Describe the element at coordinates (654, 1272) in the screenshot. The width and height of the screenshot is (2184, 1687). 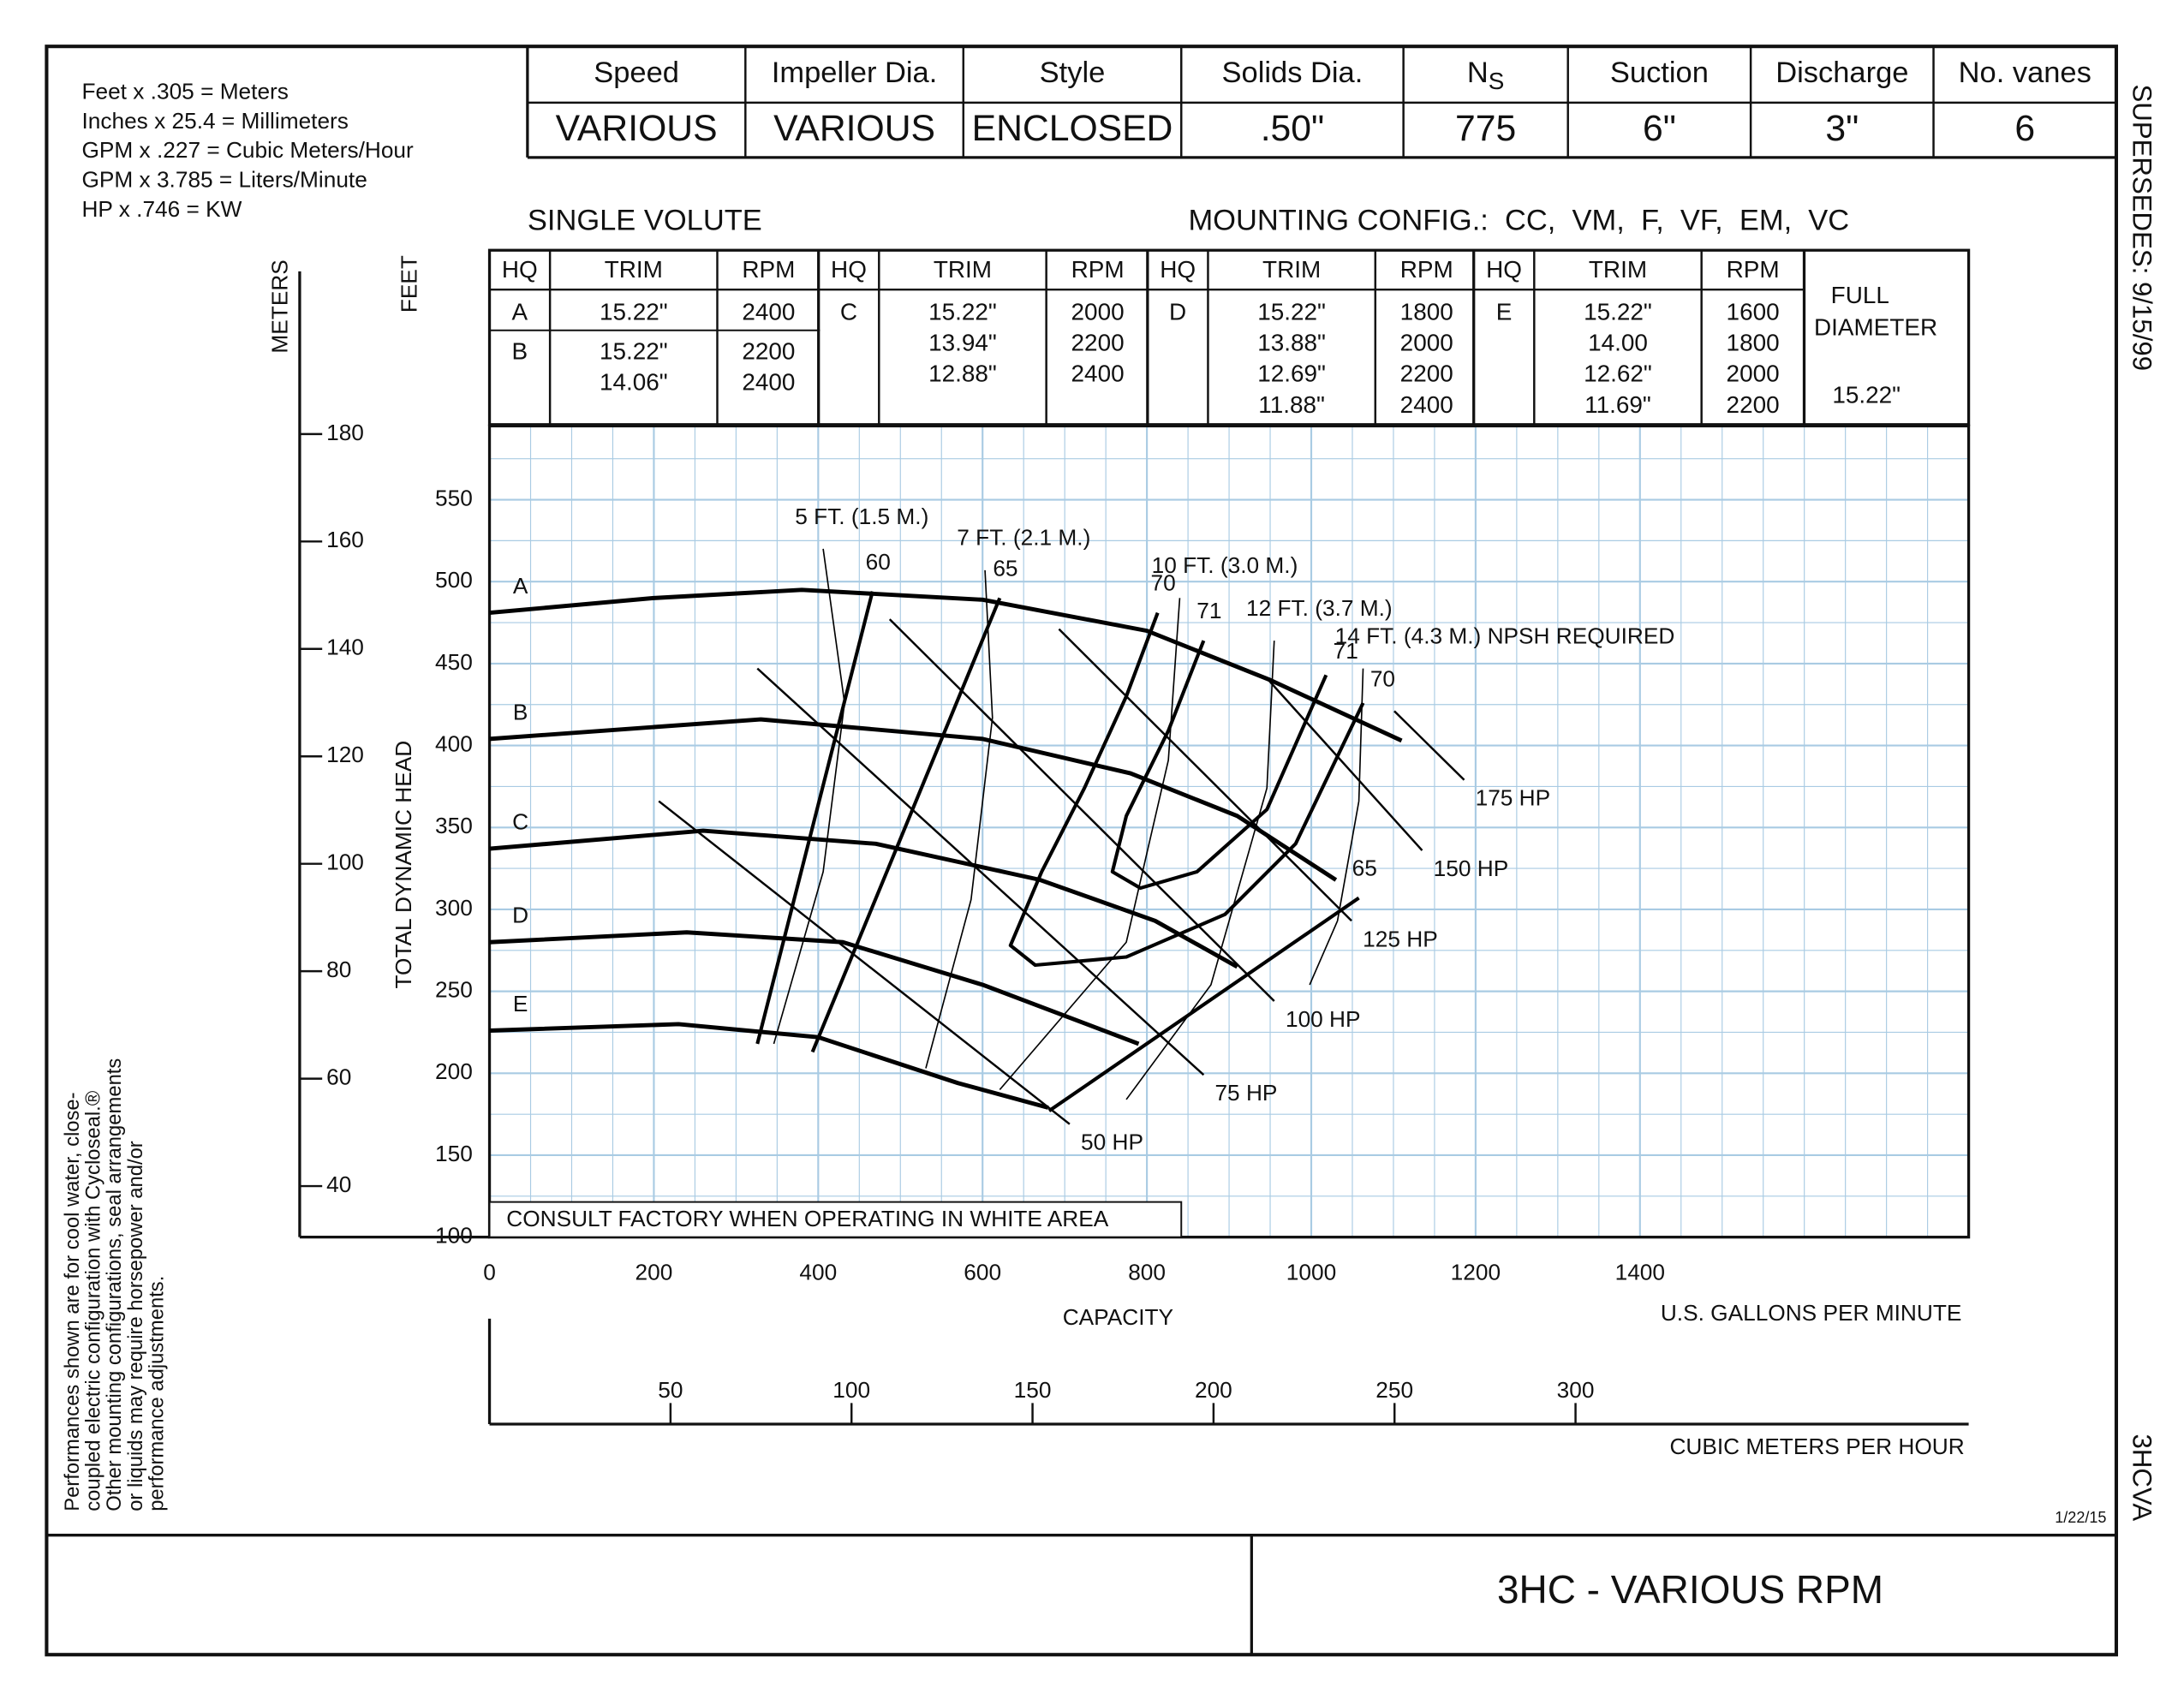
I see `x-tick-label: 200` at that location.